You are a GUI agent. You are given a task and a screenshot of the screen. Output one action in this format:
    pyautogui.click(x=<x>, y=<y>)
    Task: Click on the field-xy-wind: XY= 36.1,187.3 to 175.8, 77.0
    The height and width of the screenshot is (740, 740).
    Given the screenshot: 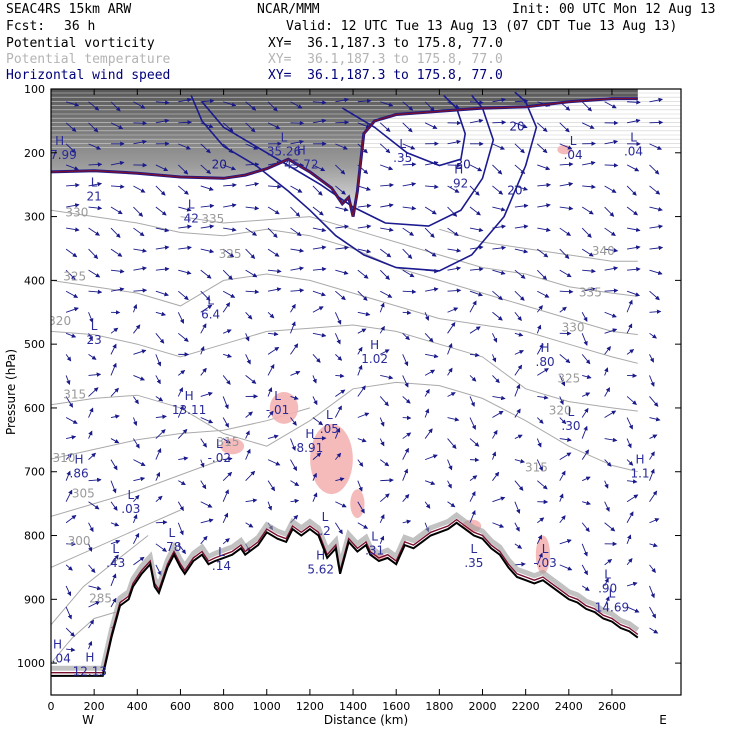 What is the action you would take?
    pyautogui.click(x=385, y=75)
    